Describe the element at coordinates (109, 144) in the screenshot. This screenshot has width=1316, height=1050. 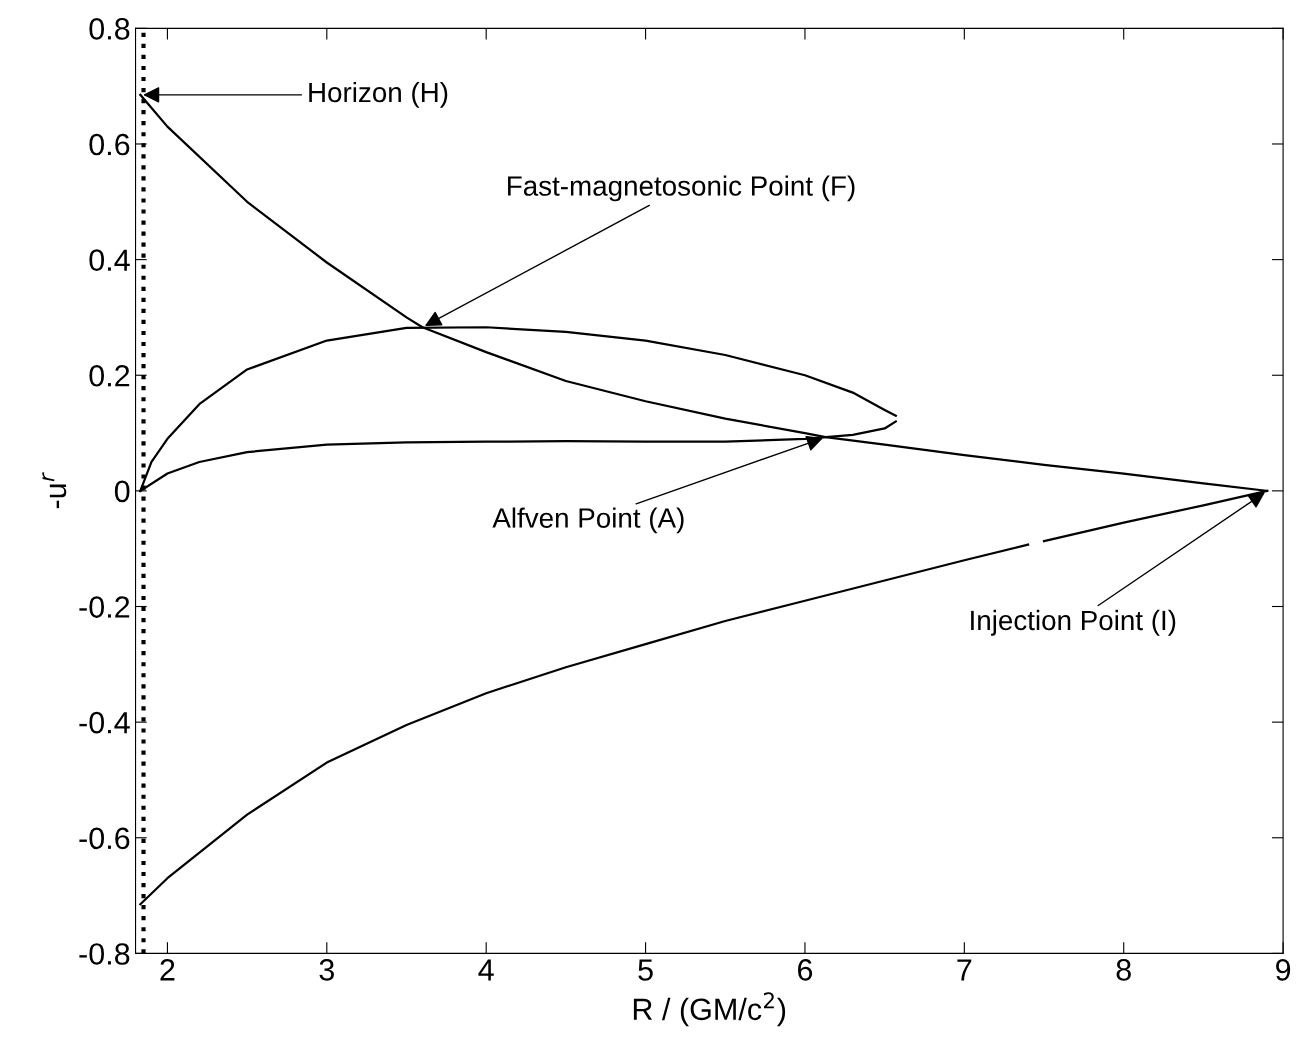
I see `y-tick-label: 0.6` at that location.